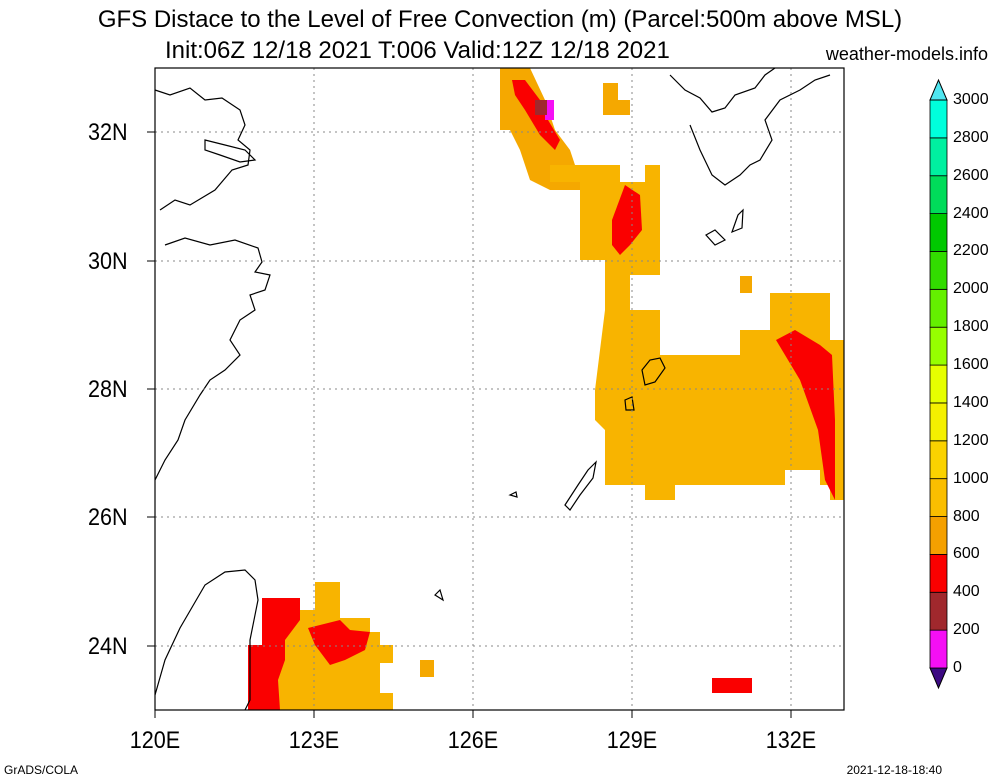  I want to click on shade-south-red-box, so click(732, 685).